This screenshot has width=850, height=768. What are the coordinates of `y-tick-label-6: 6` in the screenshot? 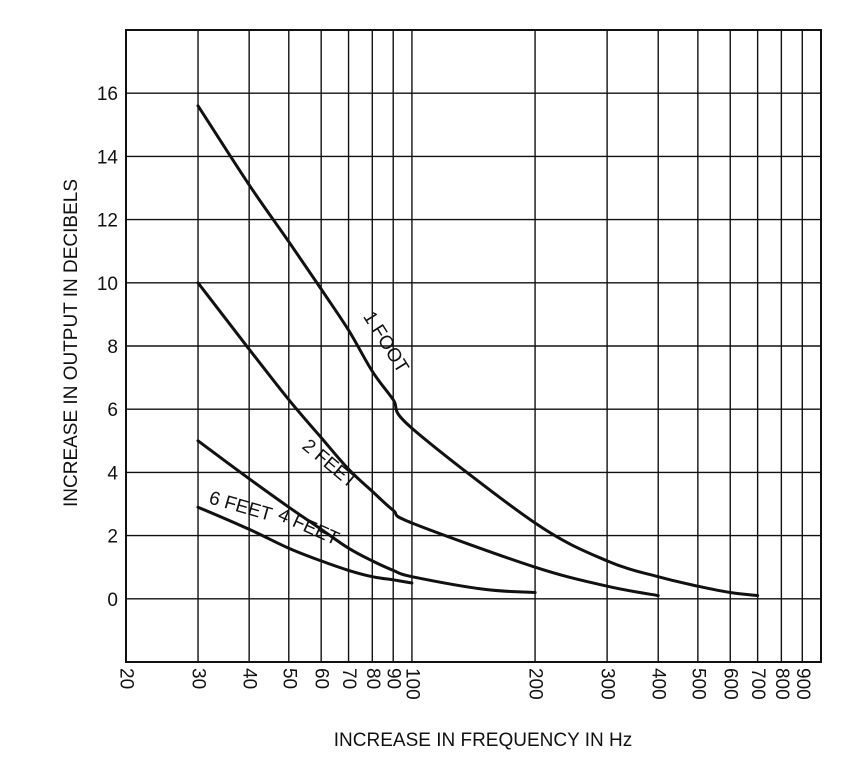 It's located at (112, 410).